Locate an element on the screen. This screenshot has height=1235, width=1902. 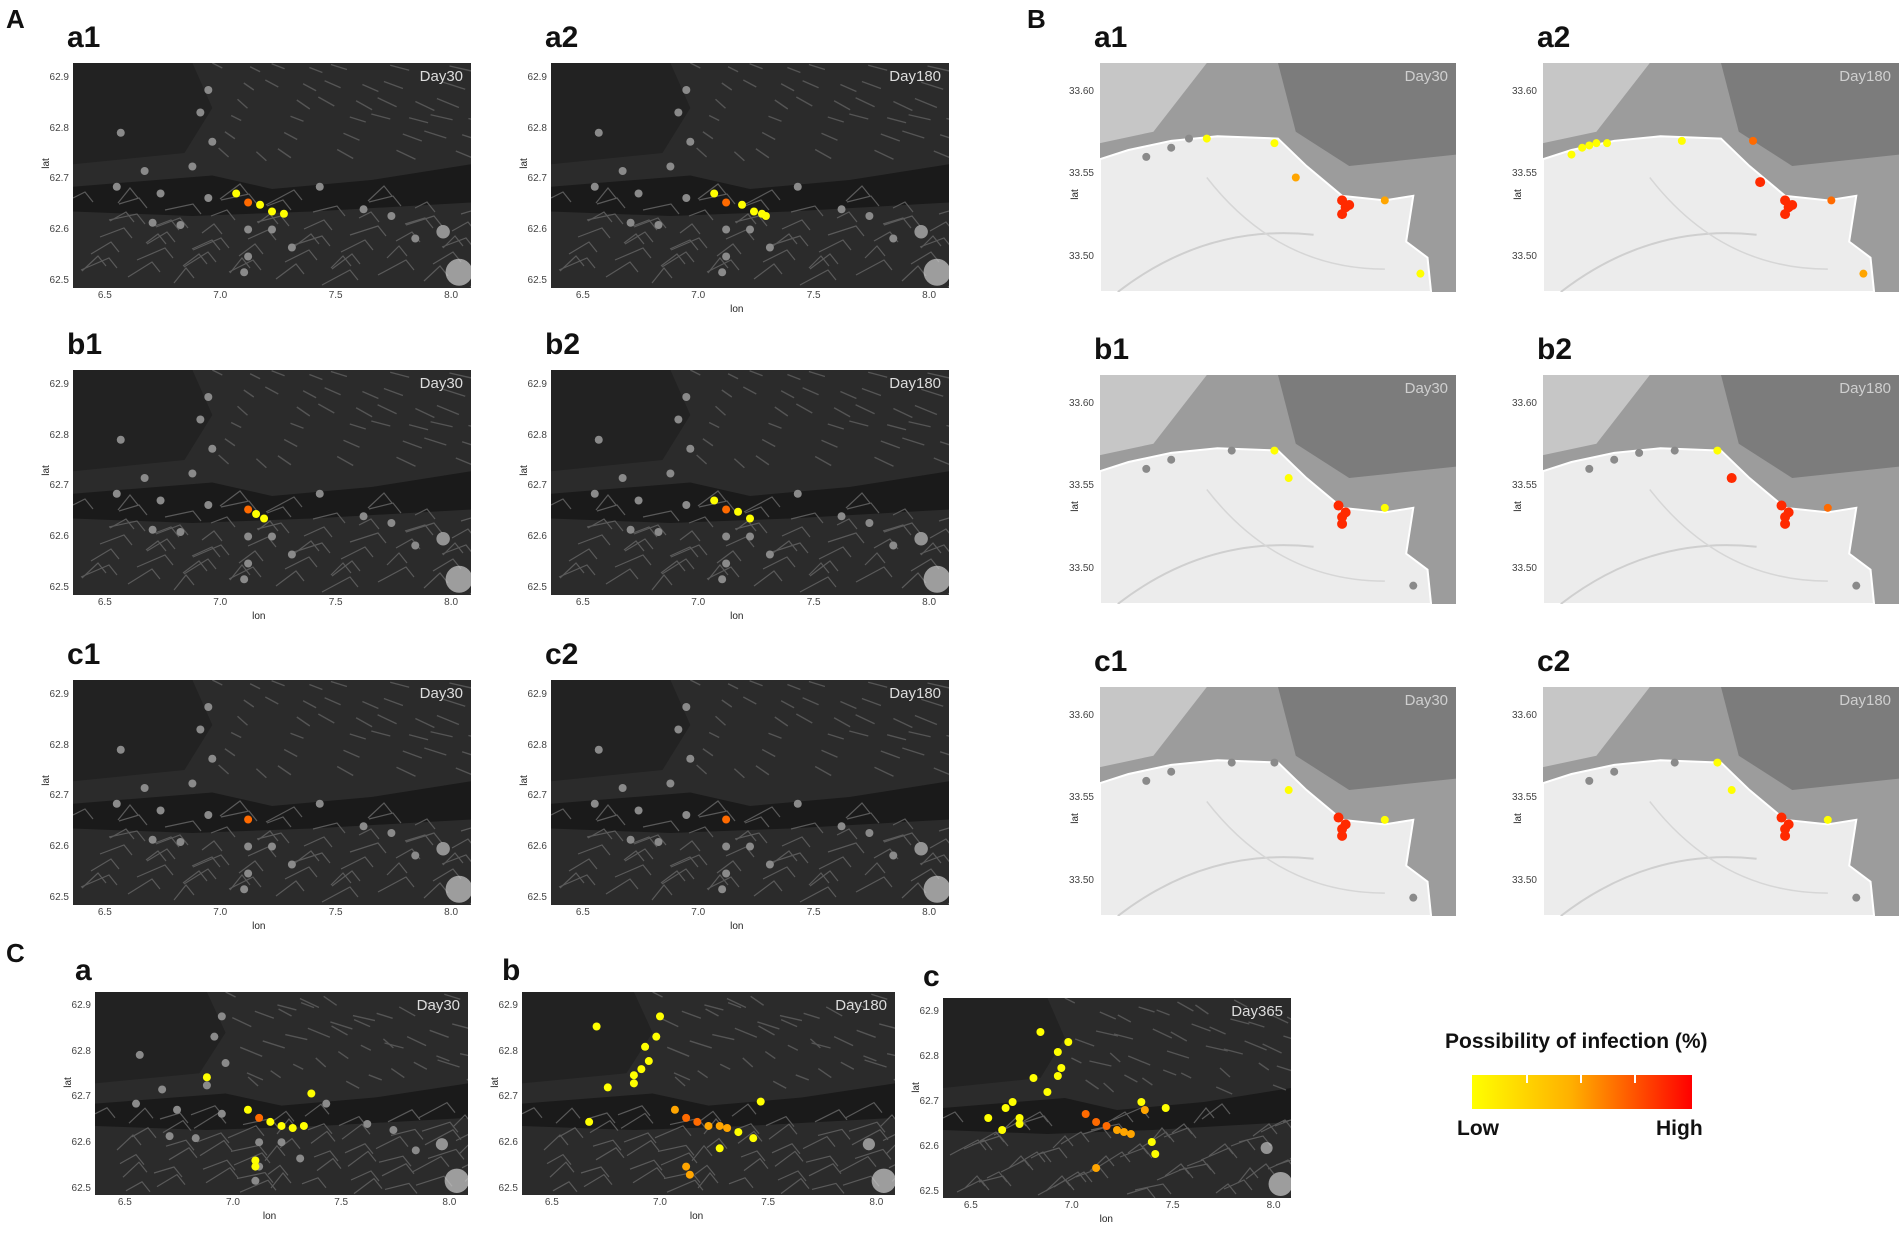
legend-low-label: Low is located at coordinates (1478, 1128).